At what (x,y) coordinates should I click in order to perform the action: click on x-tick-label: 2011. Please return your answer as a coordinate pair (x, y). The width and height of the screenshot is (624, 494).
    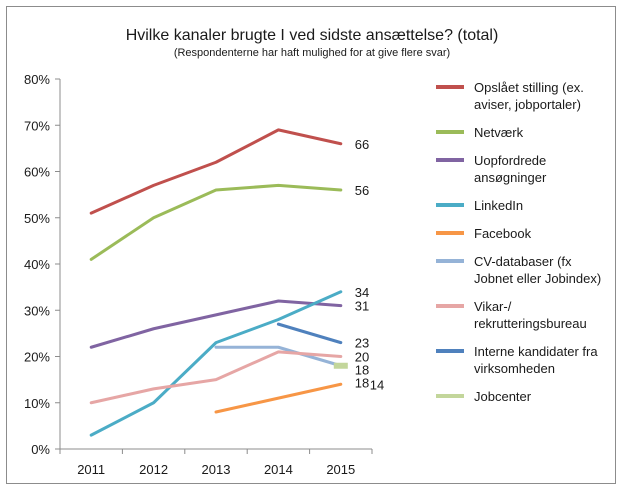
    Looking at the image, I should click on (91, 469).